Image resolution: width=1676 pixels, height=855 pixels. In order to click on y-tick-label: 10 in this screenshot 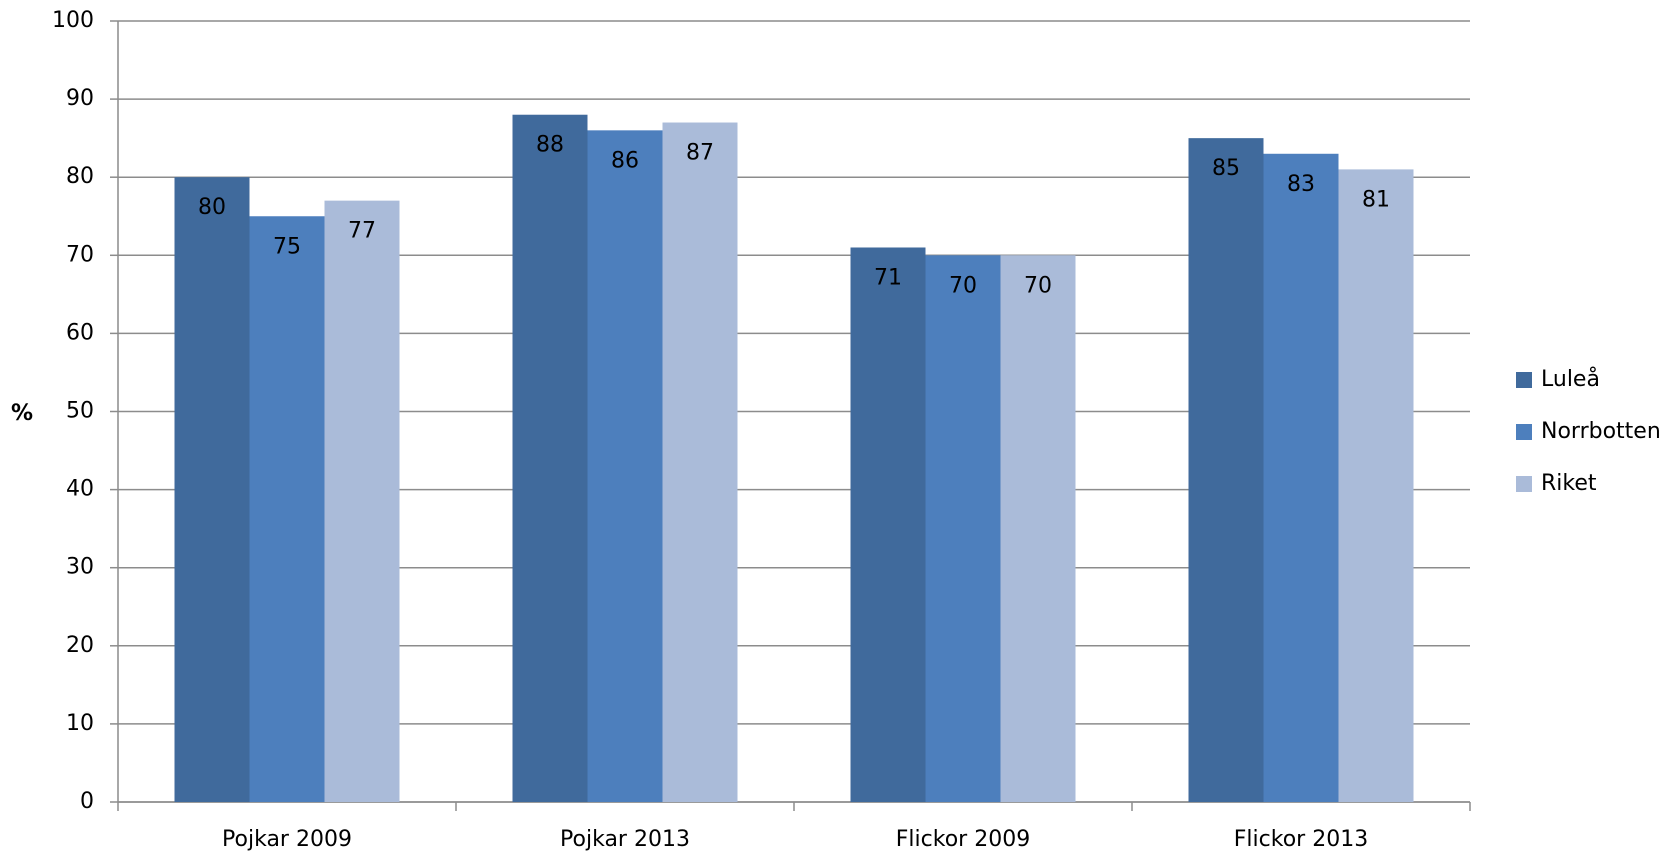, I will do `click(80, 723)`.